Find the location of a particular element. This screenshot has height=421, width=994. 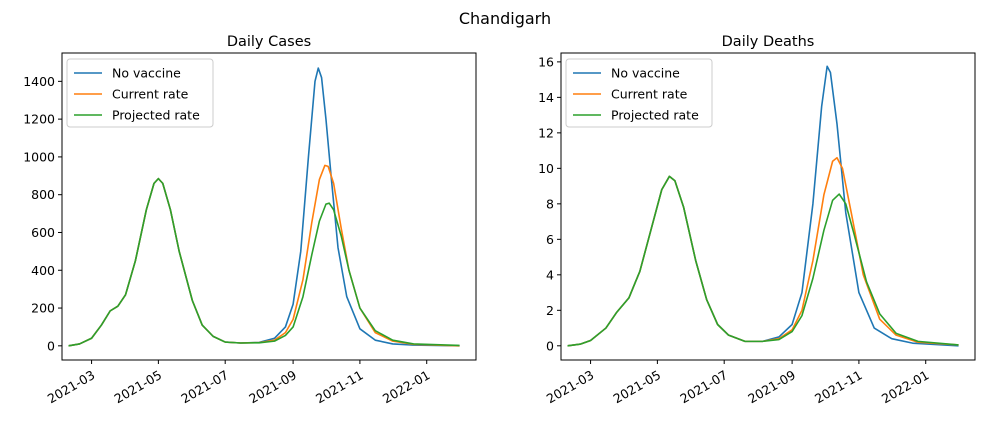

chart-title: Daily Cases is located at coordinates (269, 42).